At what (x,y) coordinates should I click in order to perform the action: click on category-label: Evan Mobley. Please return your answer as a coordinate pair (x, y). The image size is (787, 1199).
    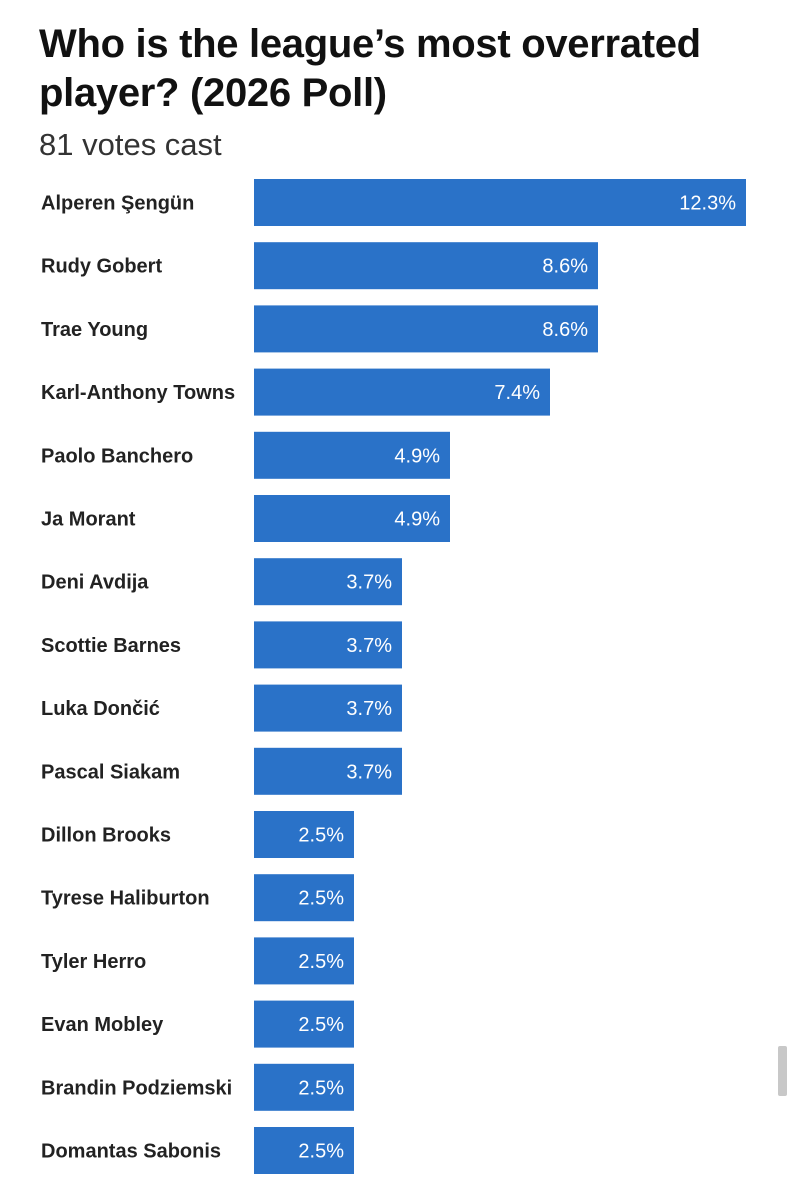
    Looking at the image, I should click on (102, 1025).